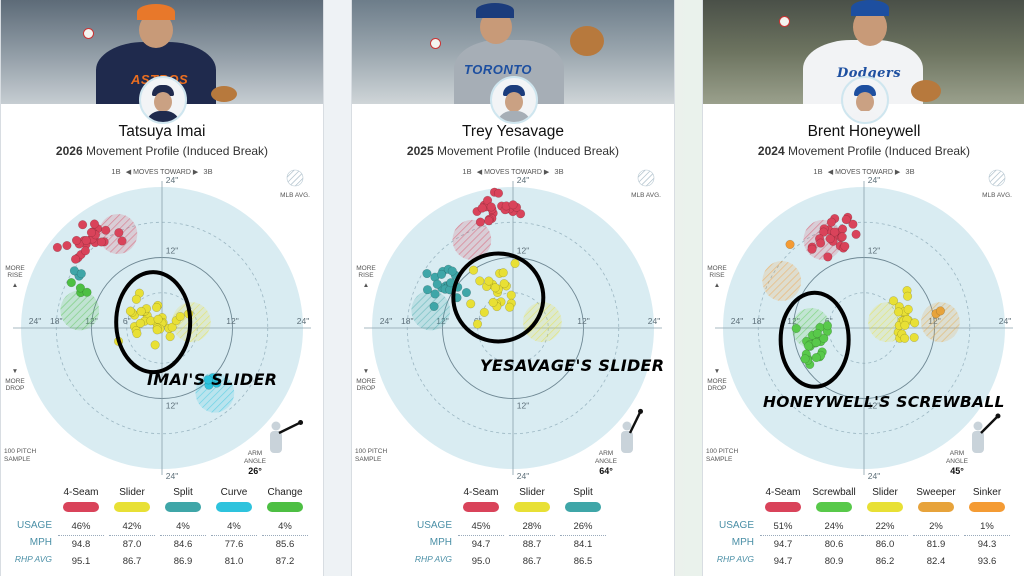 This screenshot has width=1024, height=576. I want to click on mlb-avg-split, so click(431, 310).